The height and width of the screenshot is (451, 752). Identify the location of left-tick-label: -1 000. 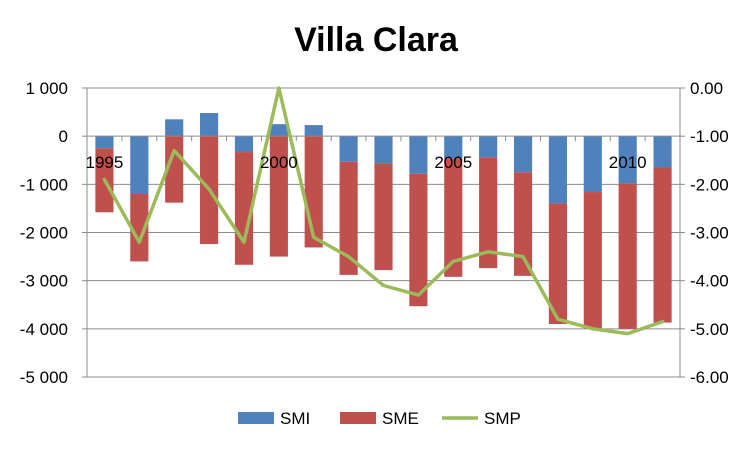
(44, 184).